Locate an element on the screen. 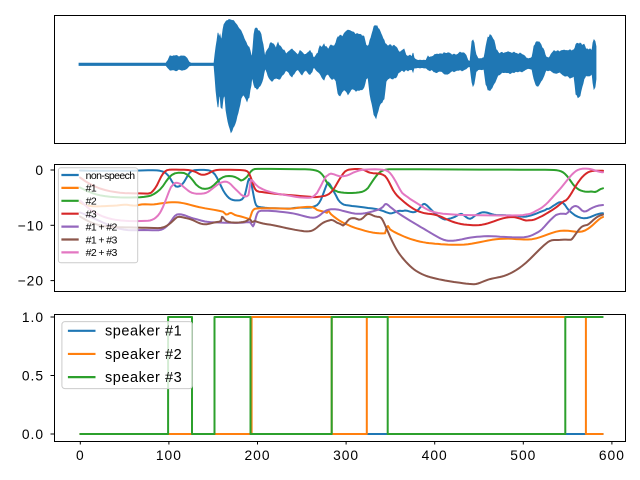 Image resolution: width=640 pixels, height=480 pixels. svg-text: 100 is located at coordinates (169, 455).